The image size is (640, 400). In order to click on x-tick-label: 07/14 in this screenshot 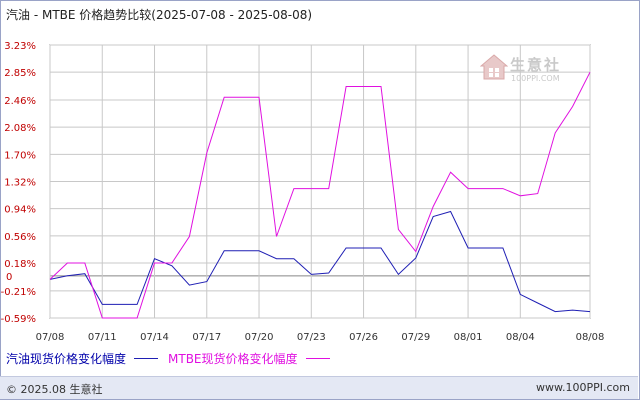, I will do `click(154, 337)`.